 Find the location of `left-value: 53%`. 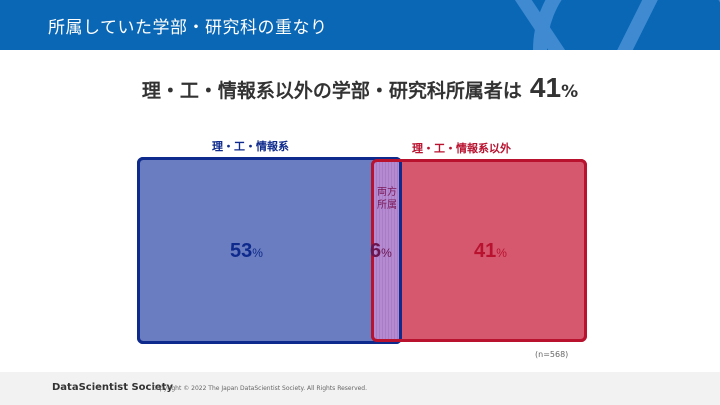

left-value: 53% is located at coordinates (246, 251).